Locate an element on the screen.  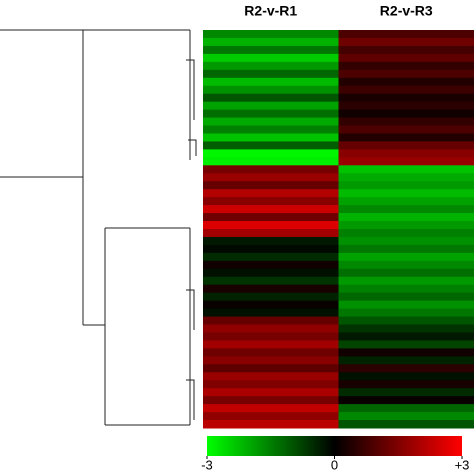
column-label: R2-v-R1 is located at coordinates (270, 11).